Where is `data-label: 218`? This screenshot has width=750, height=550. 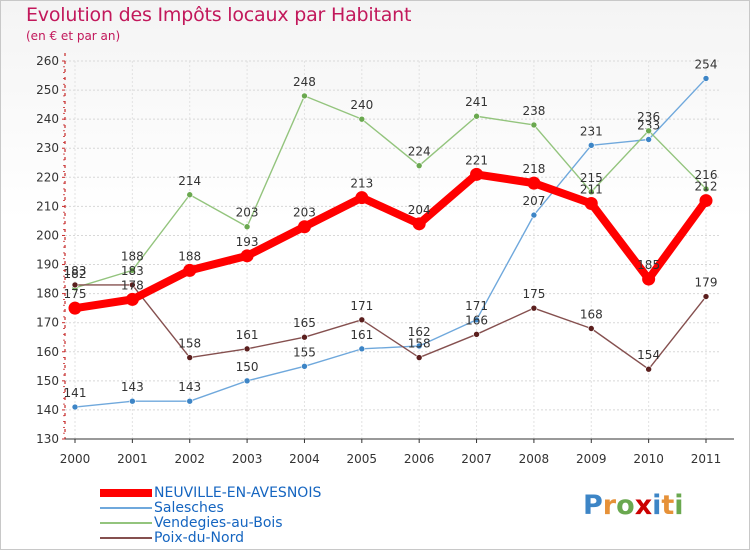 data-label: 218 is located at coordinates (533, 169).